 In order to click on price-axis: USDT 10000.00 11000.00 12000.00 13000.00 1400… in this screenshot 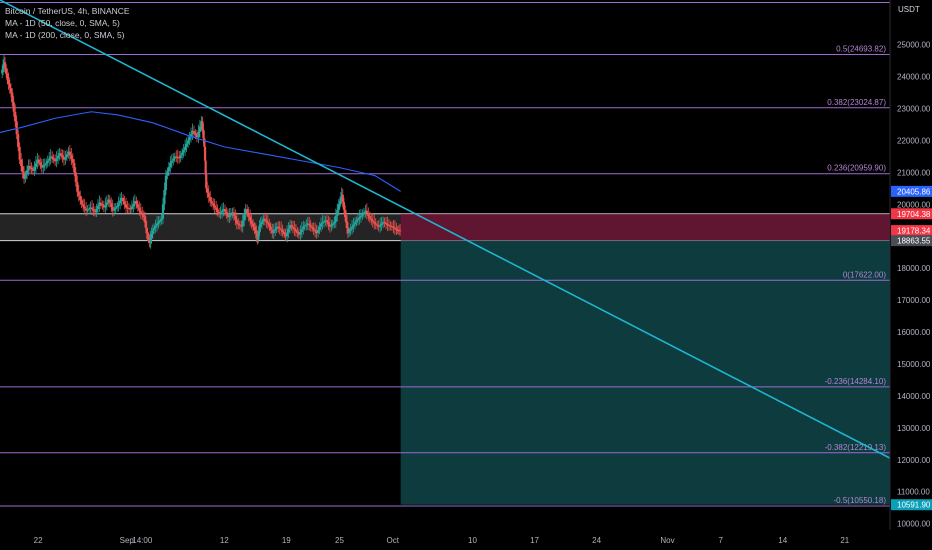, I will do `click(910, 275)`.